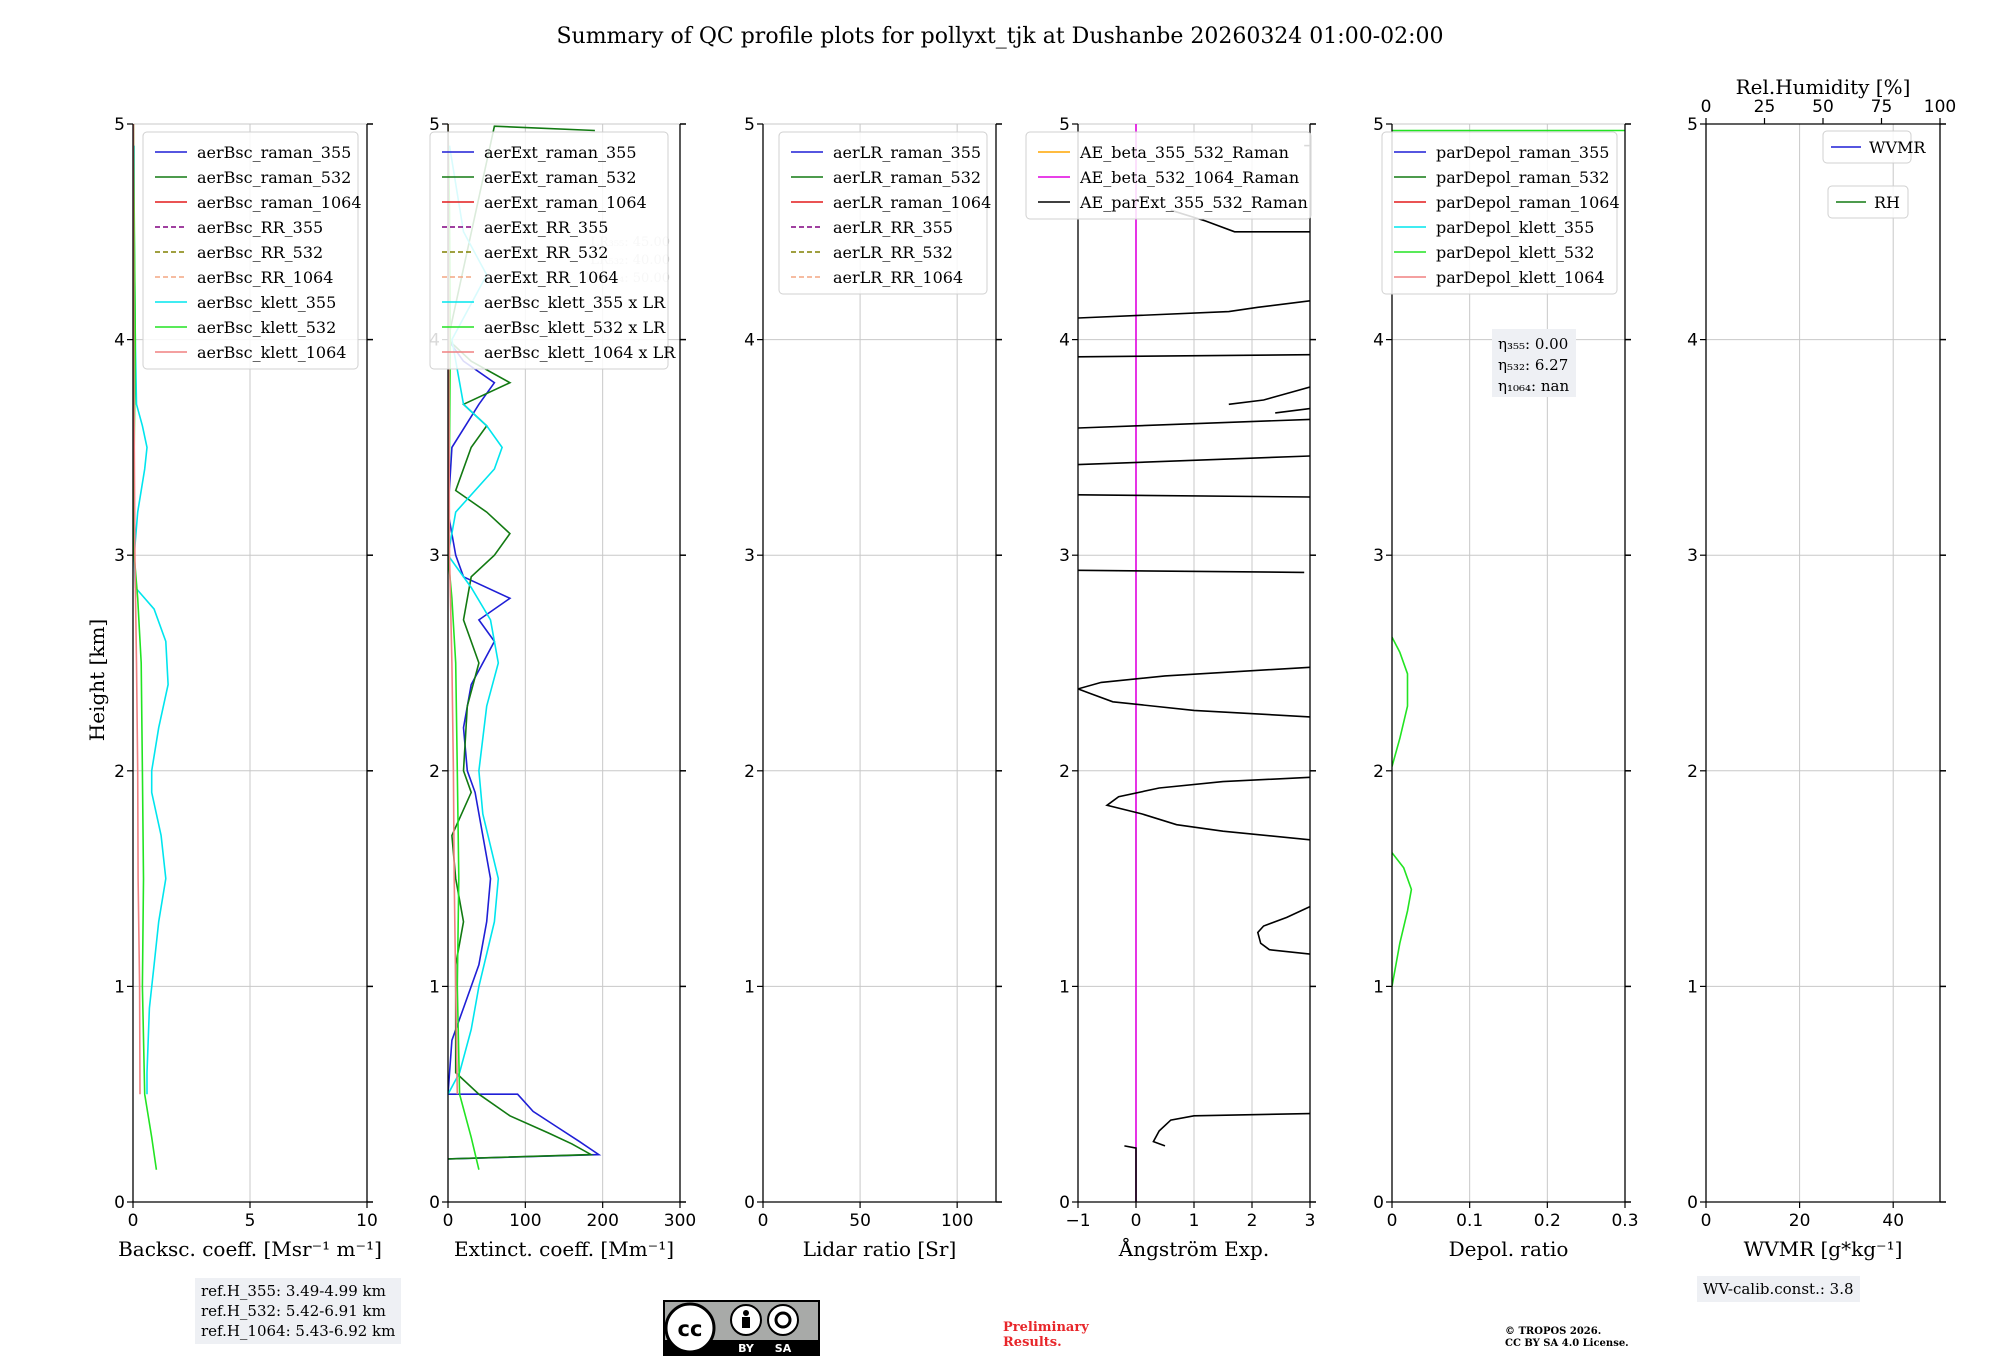 The height and width of the screenshot is (1360, 2000). Describe the element at coordinates (266, 327) in the screenshot. I see `legend-entry: aerBsc_klett_532` at that location.